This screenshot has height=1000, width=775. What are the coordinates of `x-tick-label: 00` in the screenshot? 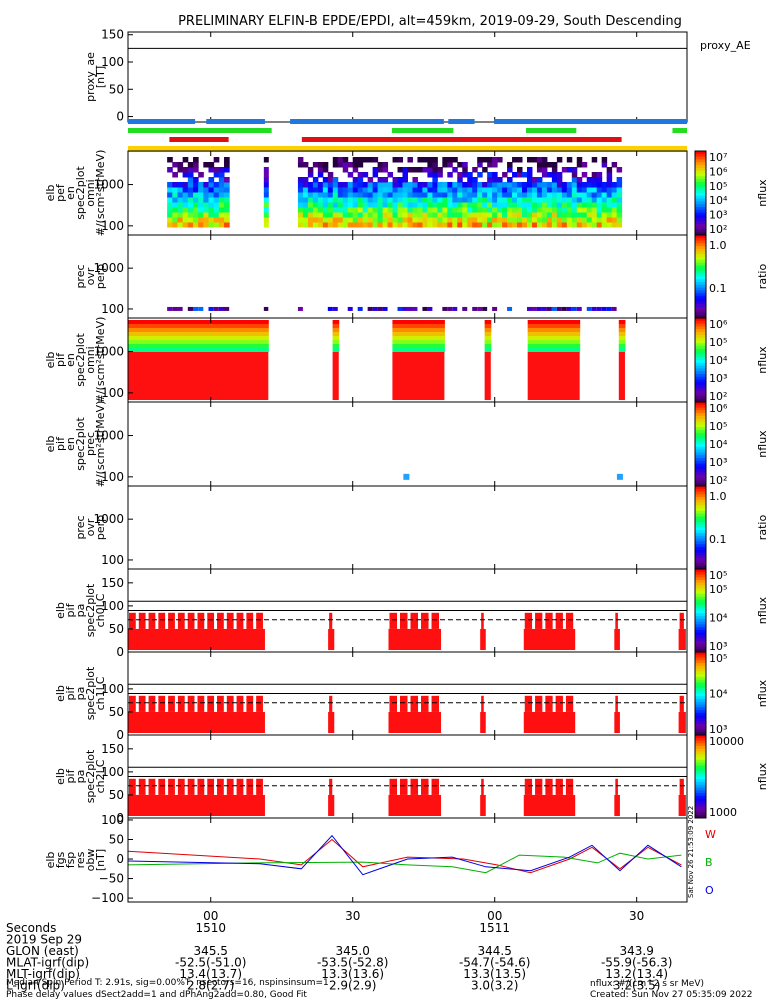 It's located at (210, 916).